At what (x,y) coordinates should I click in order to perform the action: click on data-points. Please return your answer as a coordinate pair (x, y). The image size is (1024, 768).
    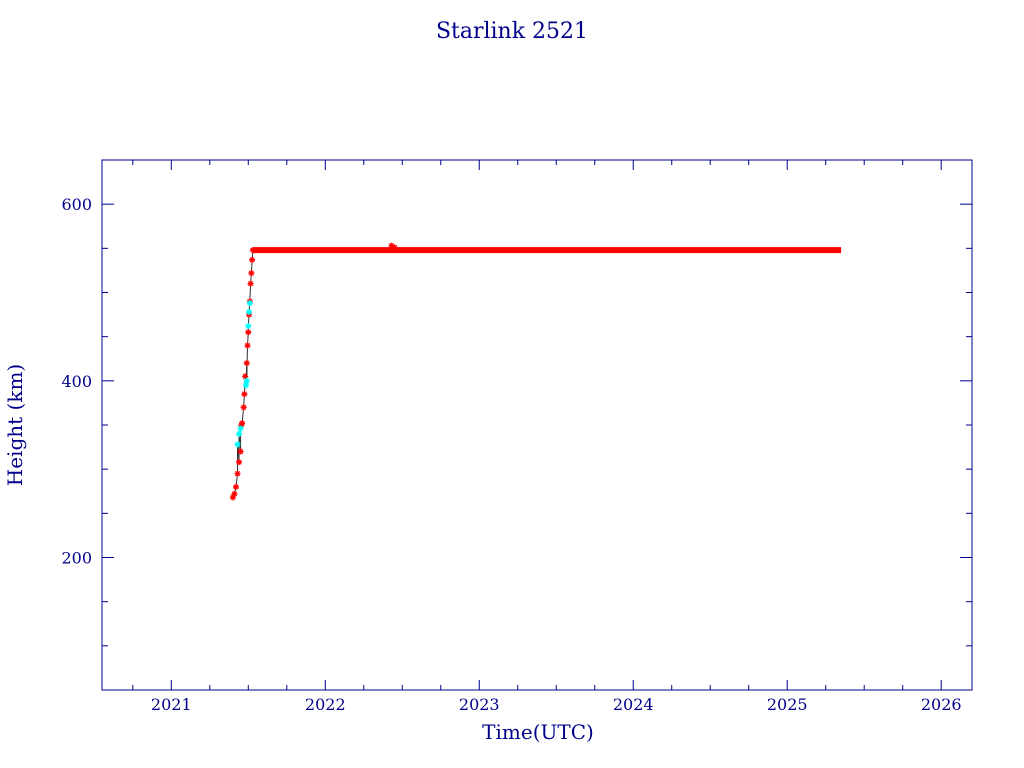
    Looking at the image, I should click on (313, 371).